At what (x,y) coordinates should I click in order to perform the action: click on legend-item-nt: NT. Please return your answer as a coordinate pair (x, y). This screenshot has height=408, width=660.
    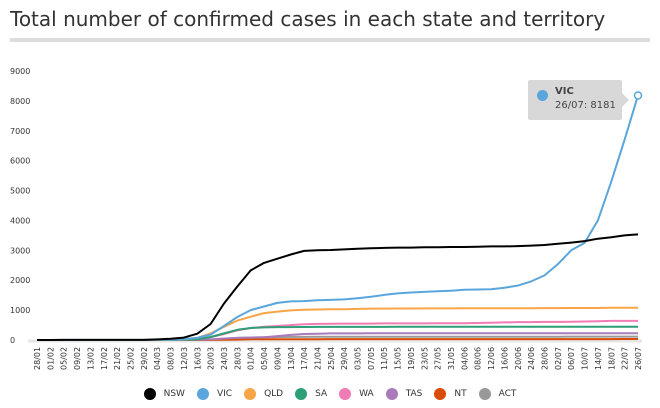
    Looking at the image, I should click on (450, 394).